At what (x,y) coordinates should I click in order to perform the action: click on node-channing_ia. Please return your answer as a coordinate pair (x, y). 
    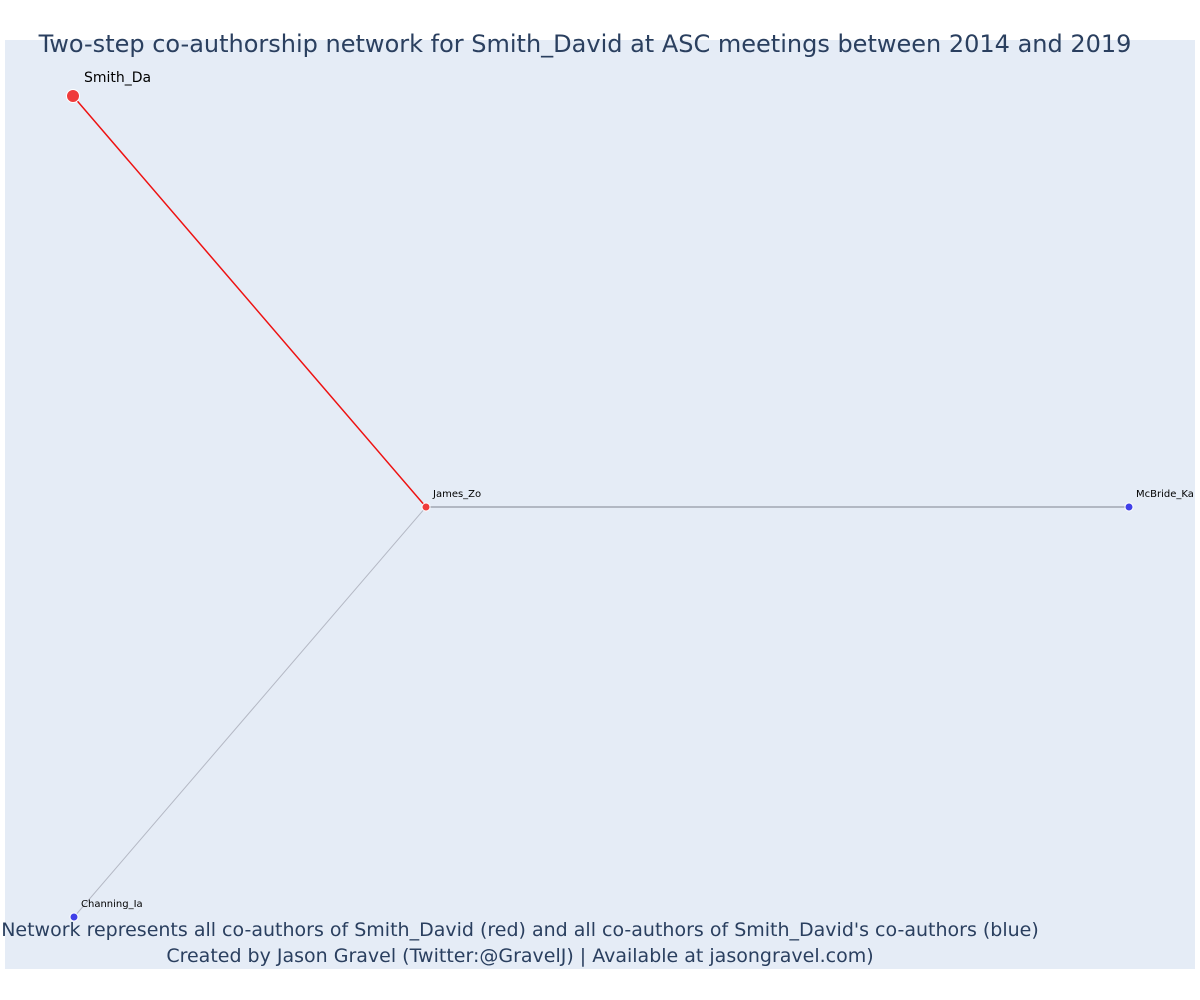
    Looking at the image, I should click on (74, 917).